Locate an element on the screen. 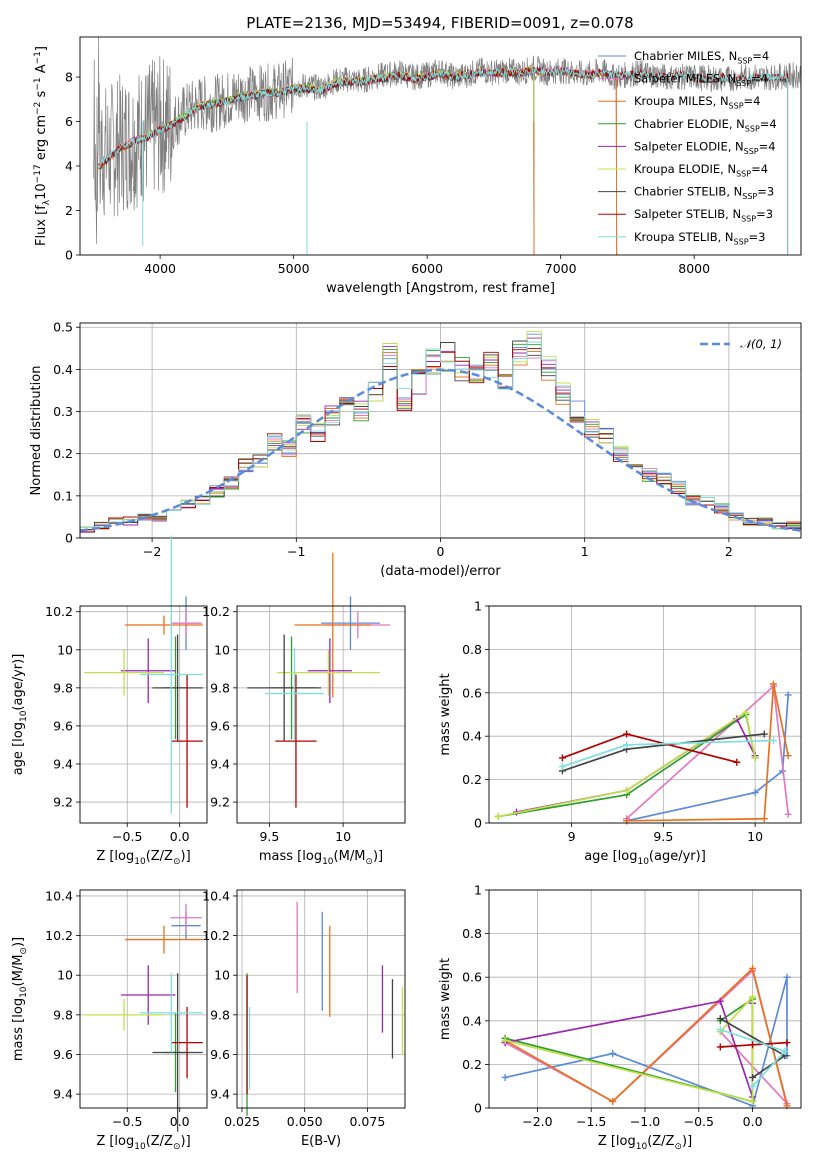  x-tick-label: 0.050 is located at coordinates (305, 1121).